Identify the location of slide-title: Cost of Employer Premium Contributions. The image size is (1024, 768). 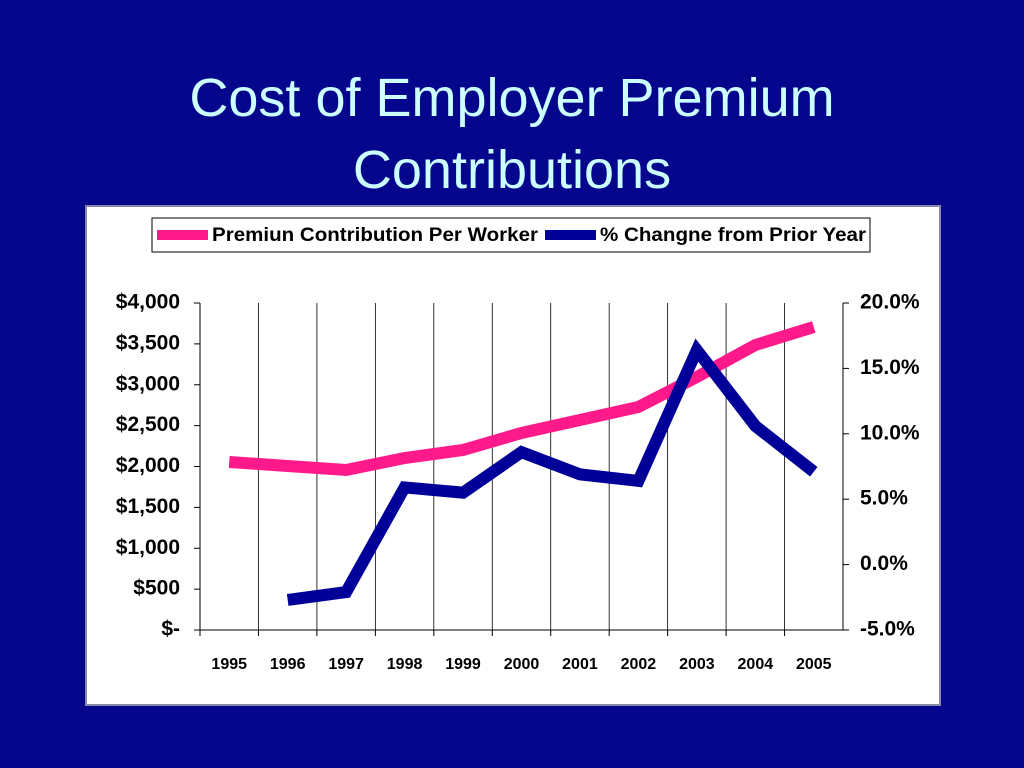
(512, 134).